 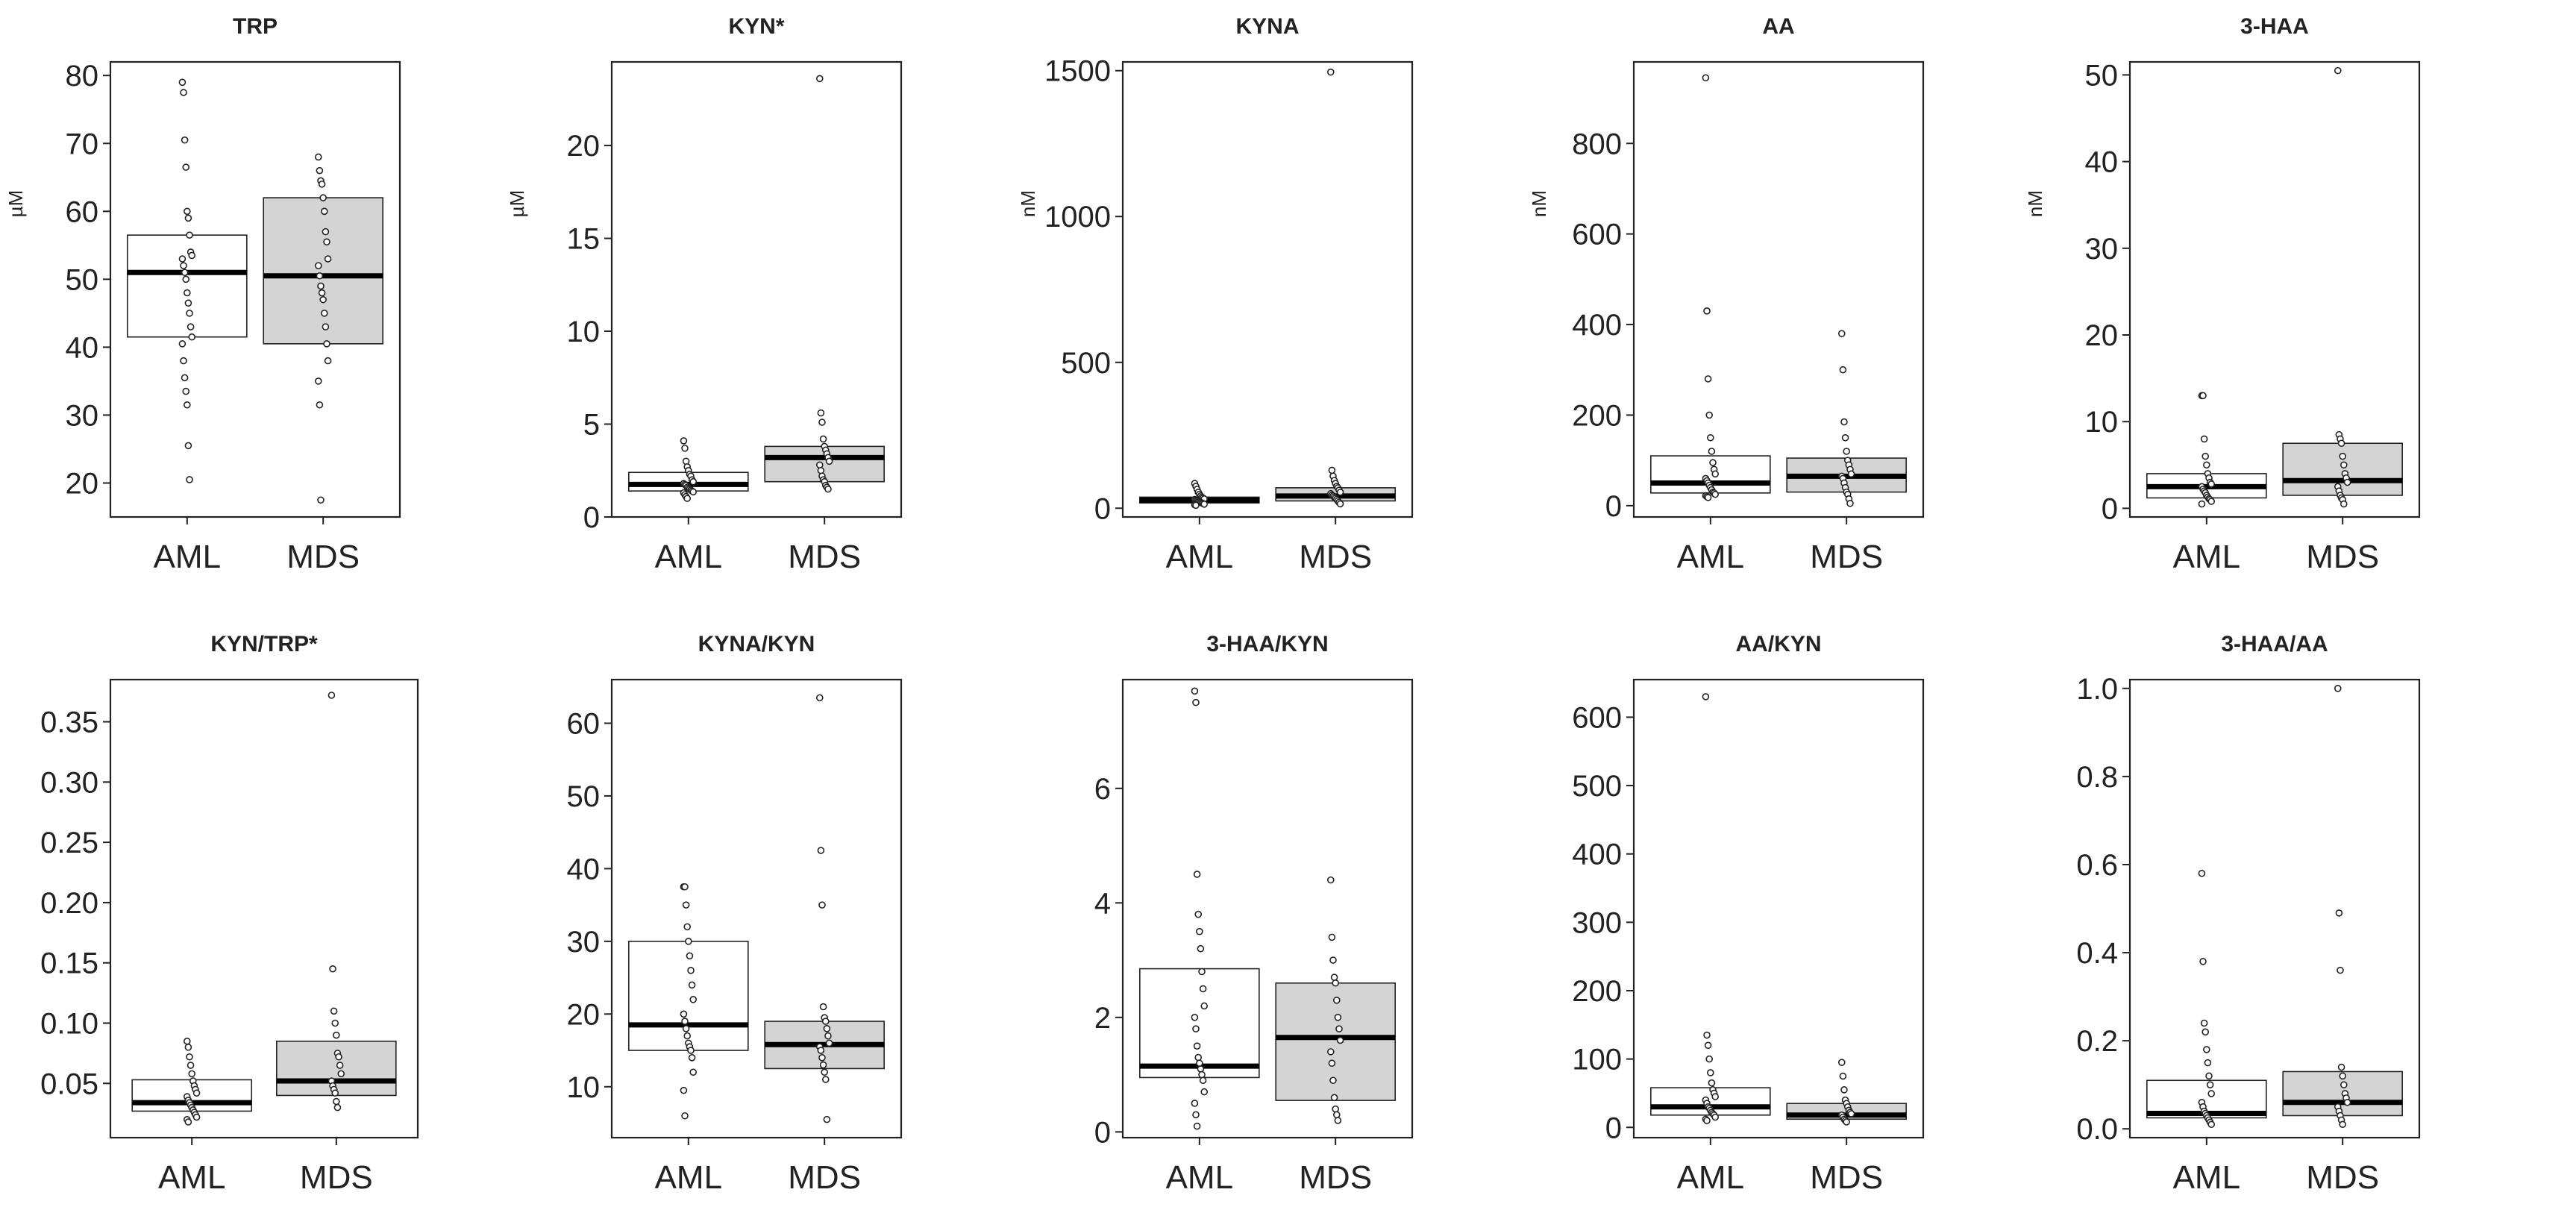 I want to click on y-tick-label: 200, so click(x=1597, y=992).